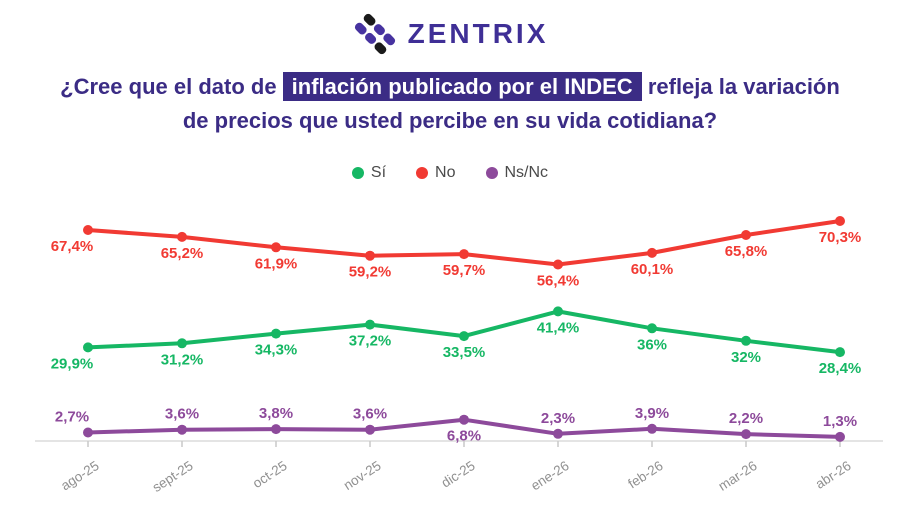 The width and height of the screenshot is (900, 510). I want to click on data-label-s: 36%, so click(652, 344).